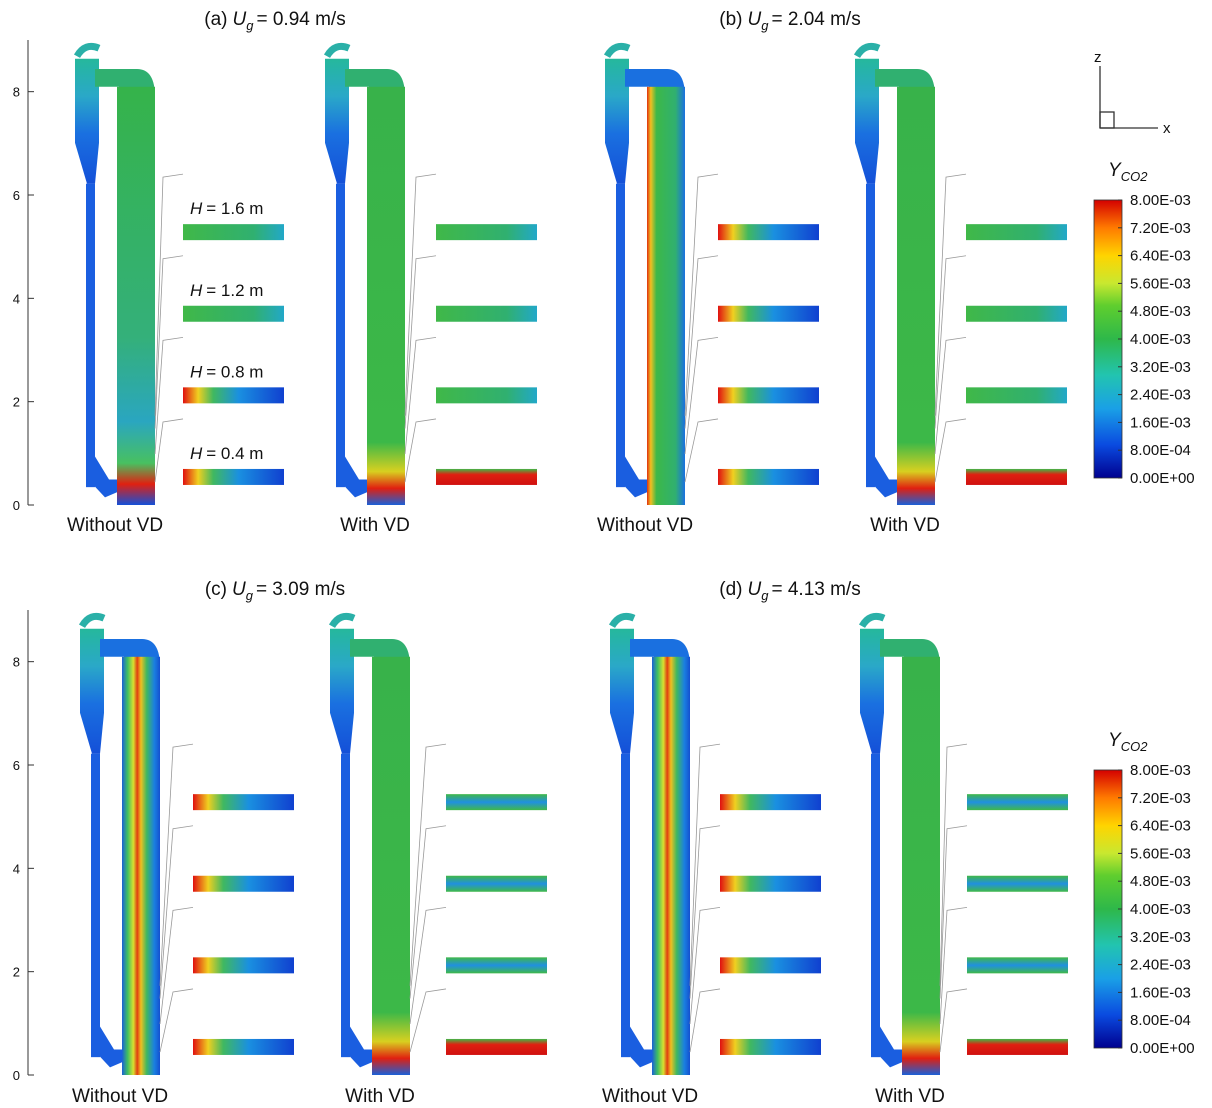 The height and width of the screenshot is (1108, 1212). Describe the element at coordinates (369, 843) in the screenshot. I see `reactor-p2c1` at that location.